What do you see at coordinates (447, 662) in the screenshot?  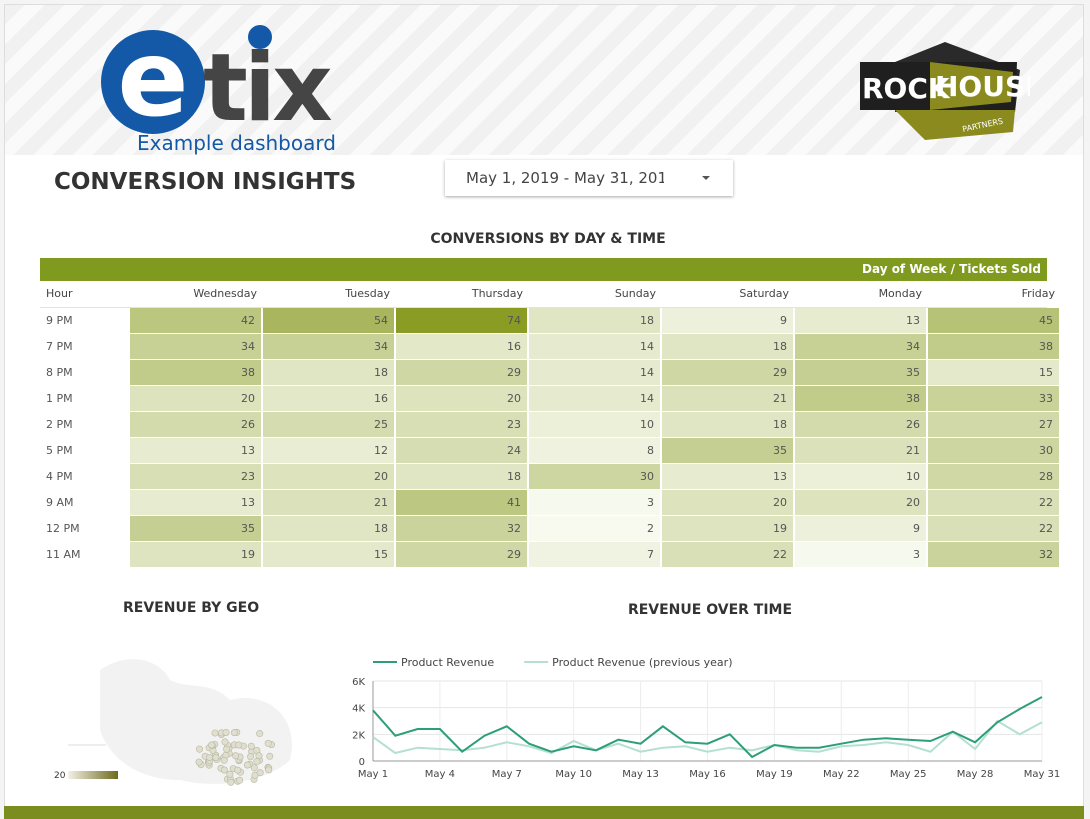 I see `legend-label: Product Revenue` at bounding box center [447, 662].